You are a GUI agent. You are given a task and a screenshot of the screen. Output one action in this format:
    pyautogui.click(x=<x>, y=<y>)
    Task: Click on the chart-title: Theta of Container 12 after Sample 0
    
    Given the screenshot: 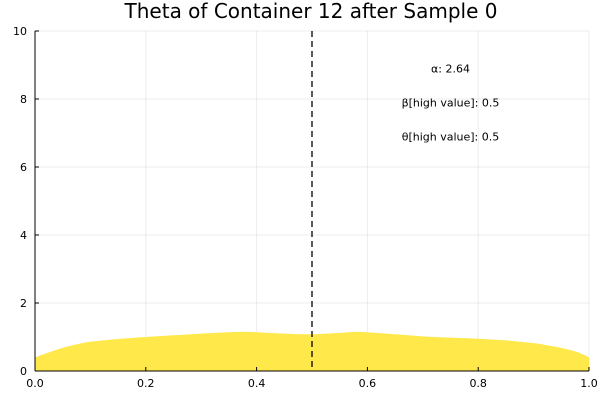 What is the action you would take?
    pyautogui.click(x=311, y=11)
    